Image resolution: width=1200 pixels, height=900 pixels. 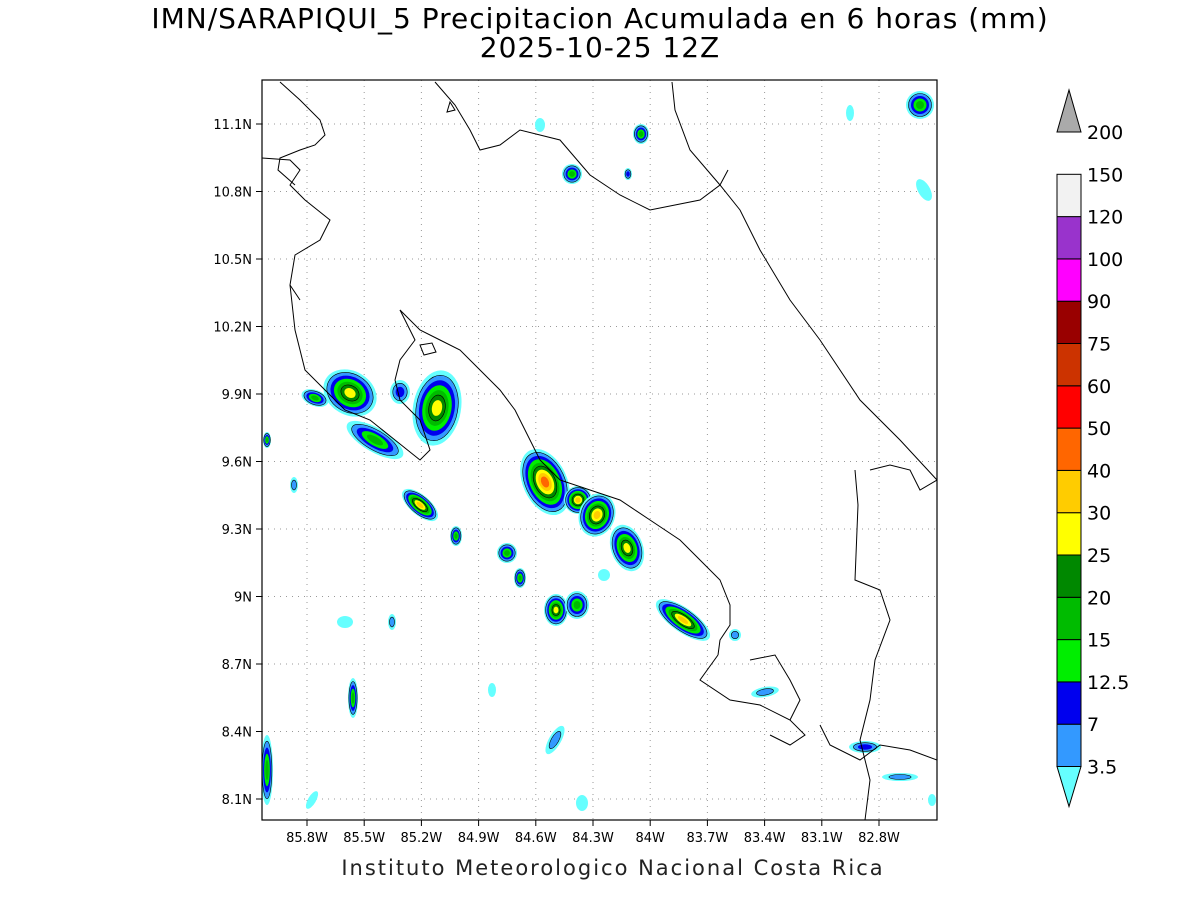 What do you see at coordinates (1105, 218) in the screenshot?
I see `colorbar-label: 120` at bounding box center [1105, 218].